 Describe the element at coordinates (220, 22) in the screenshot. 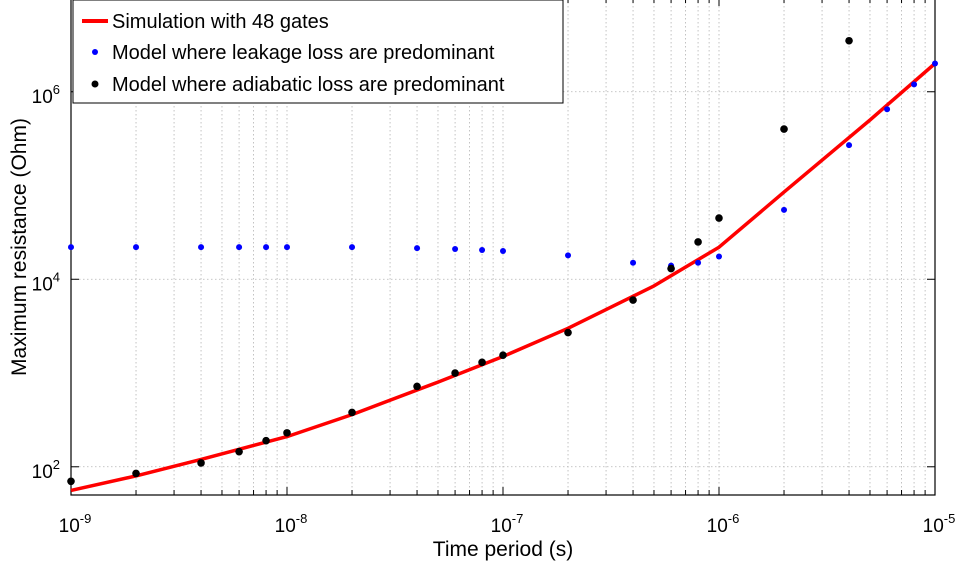

I see `legend-label: Simulation with 48 gates` at that location.